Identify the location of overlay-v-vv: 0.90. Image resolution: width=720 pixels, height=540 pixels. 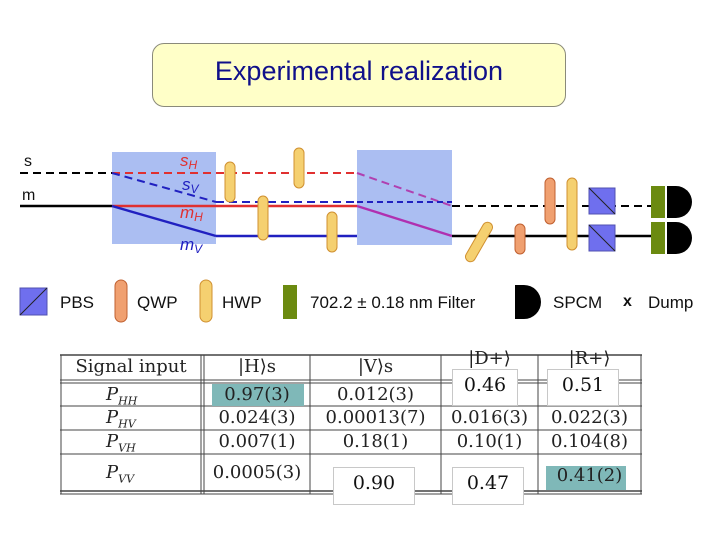
(374, 486).